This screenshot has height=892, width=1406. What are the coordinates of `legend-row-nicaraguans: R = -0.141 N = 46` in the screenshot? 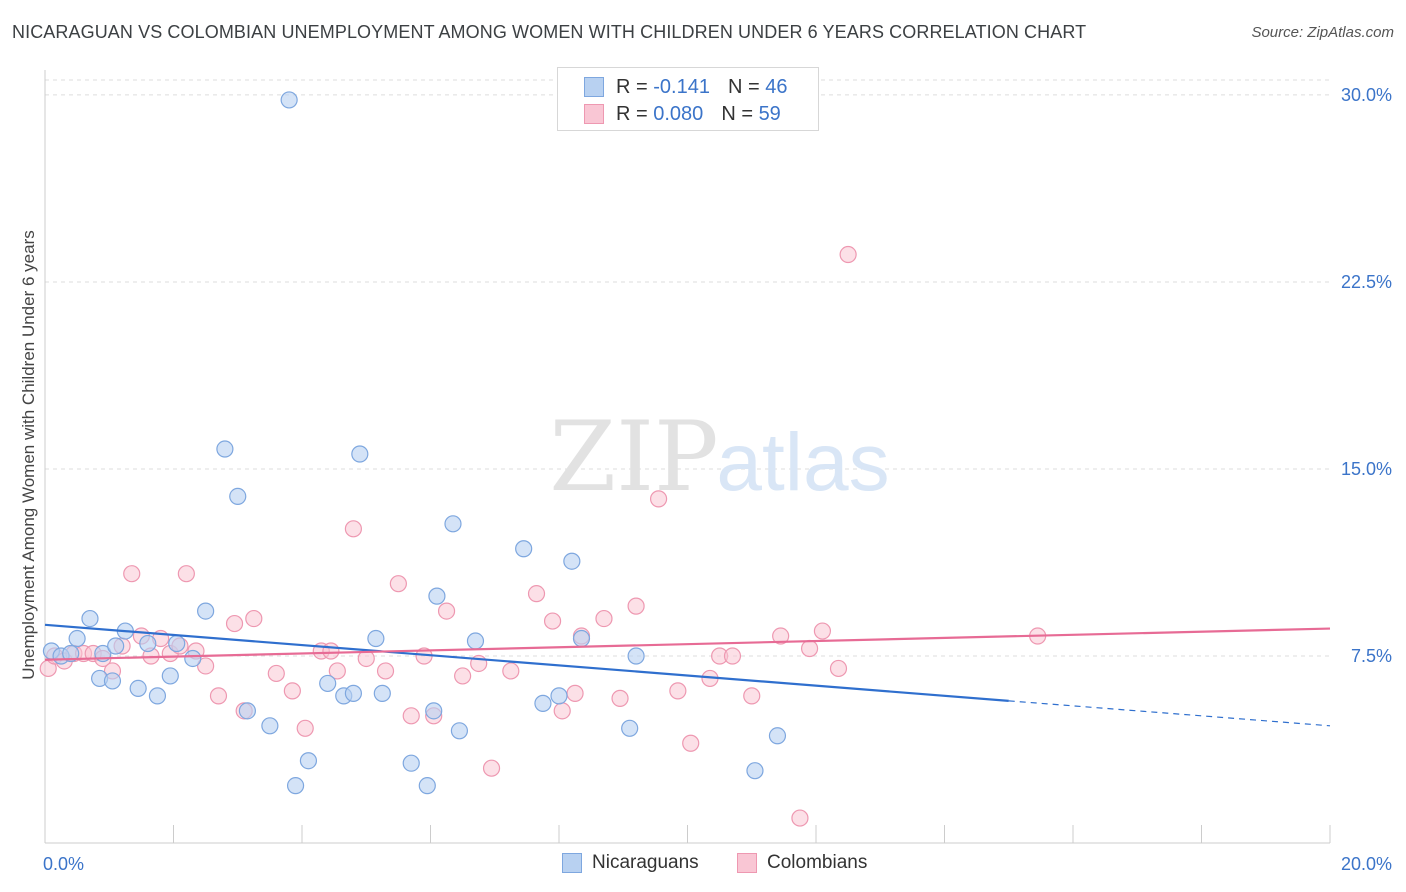 It's located at (685, 87).